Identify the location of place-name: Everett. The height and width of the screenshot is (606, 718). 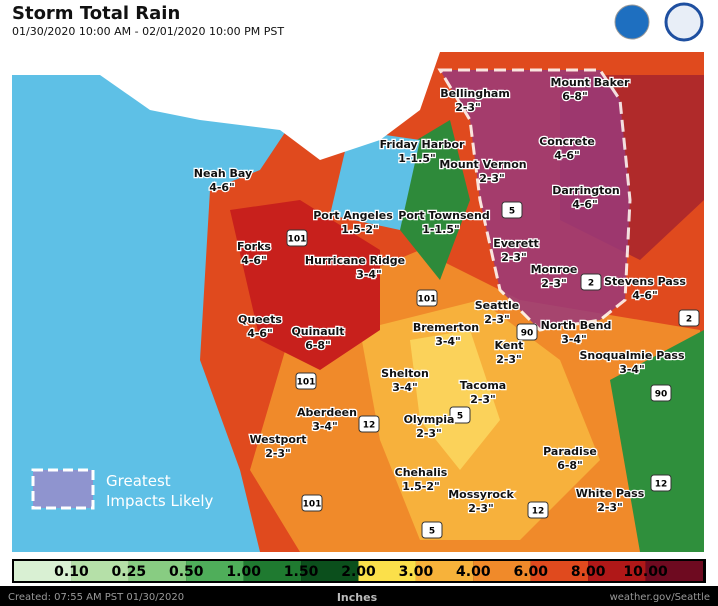
(516, 243).